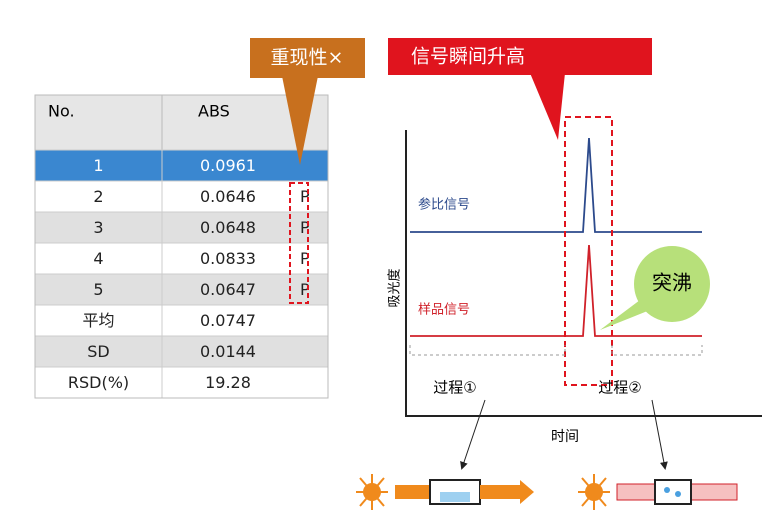 The height and width of the screenshot is (524, 777). I want to click on cell: 3, so click(98, 227).